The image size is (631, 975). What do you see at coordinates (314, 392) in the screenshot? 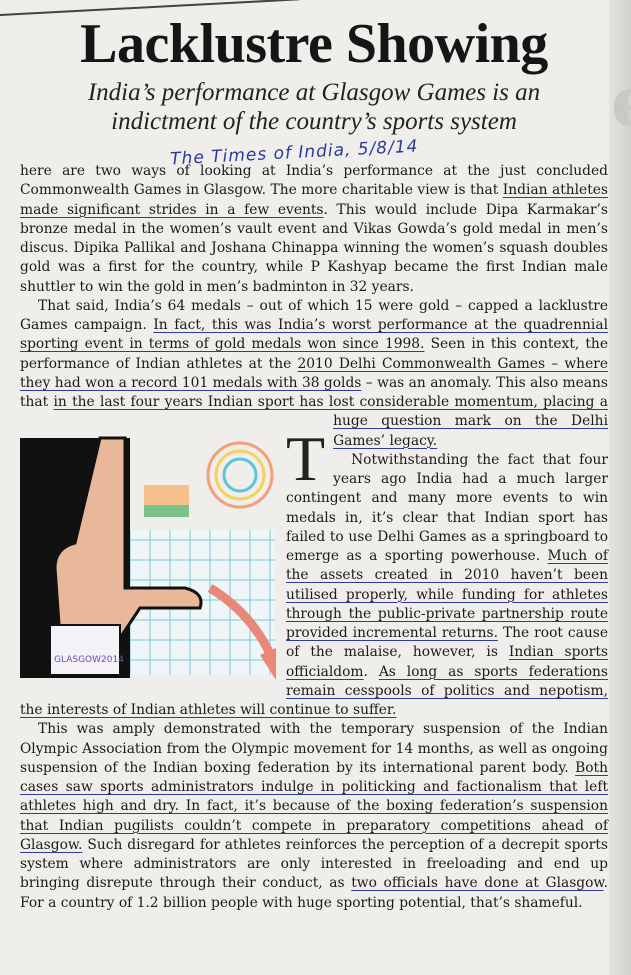
I see `text-run: – was an anomaly. This also means that` at bounding box center [314, 392].